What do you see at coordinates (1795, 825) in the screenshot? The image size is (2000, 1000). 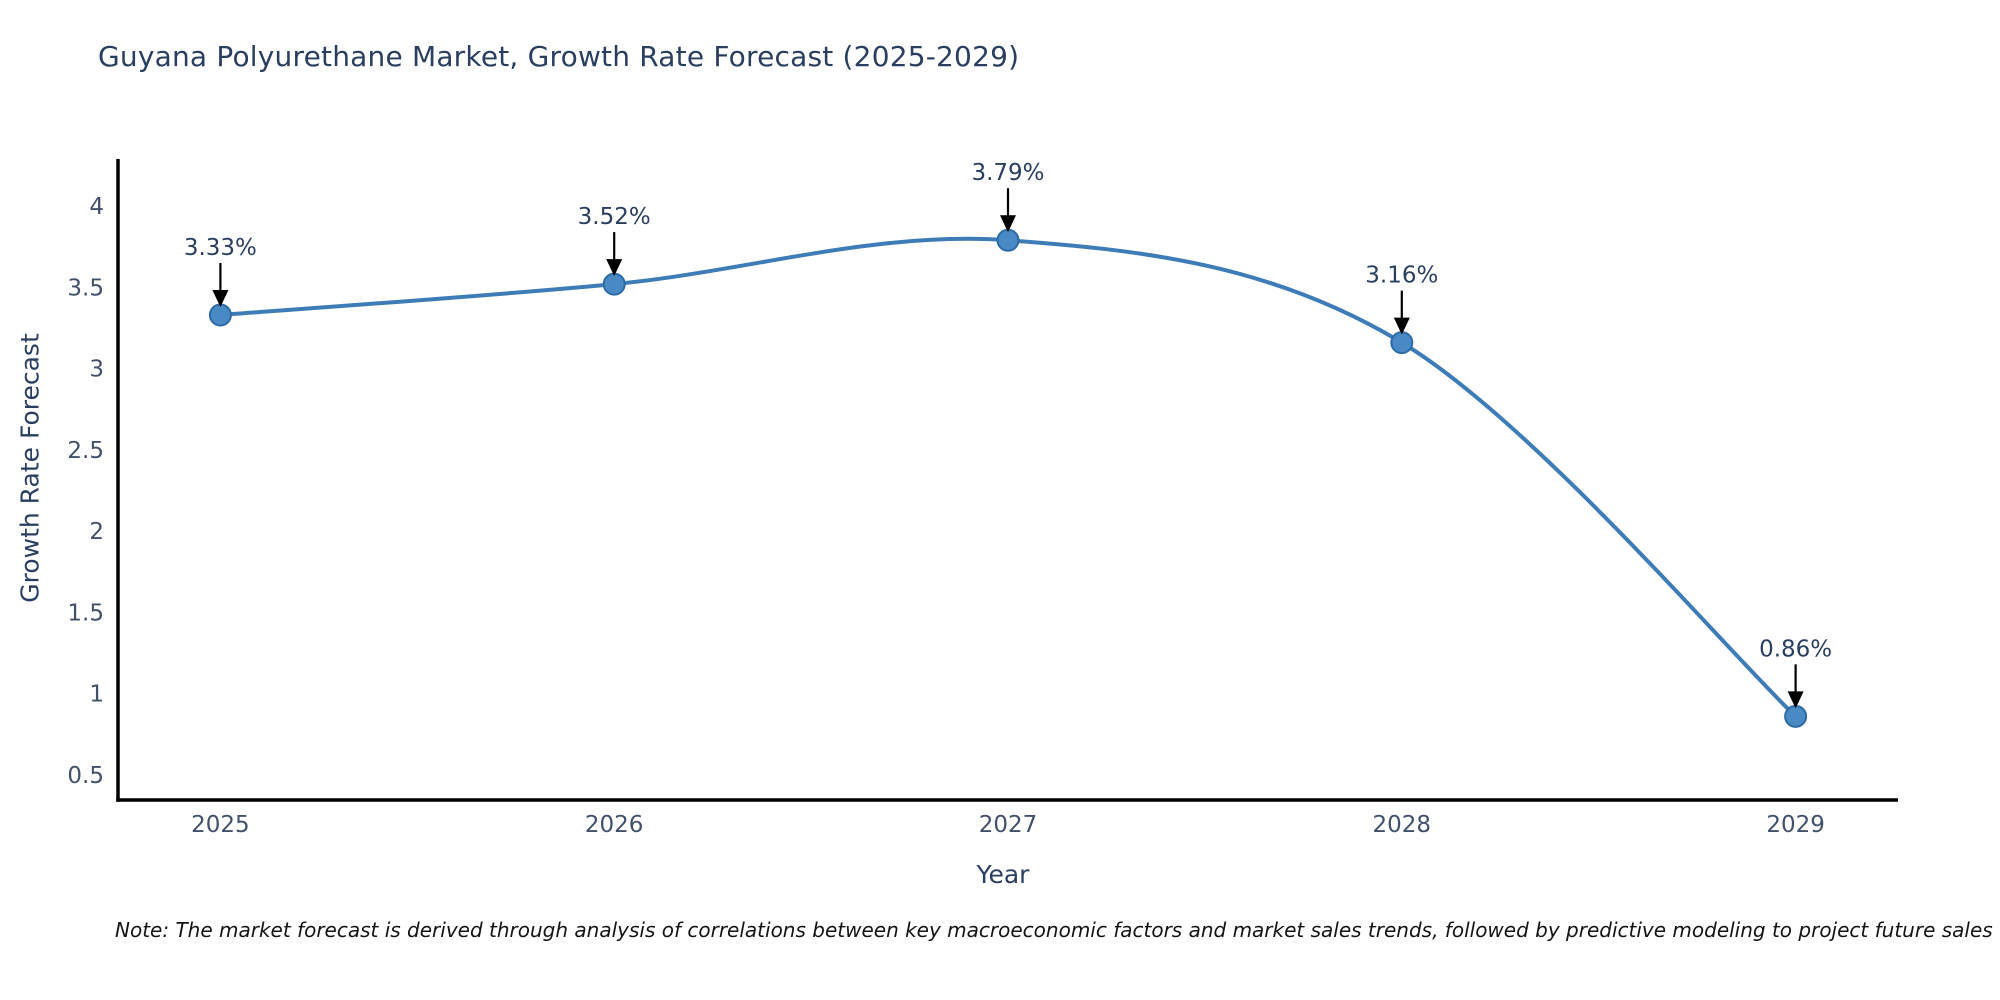 I see `x-tick-label: 2029` at bounding box center [1795, 825].